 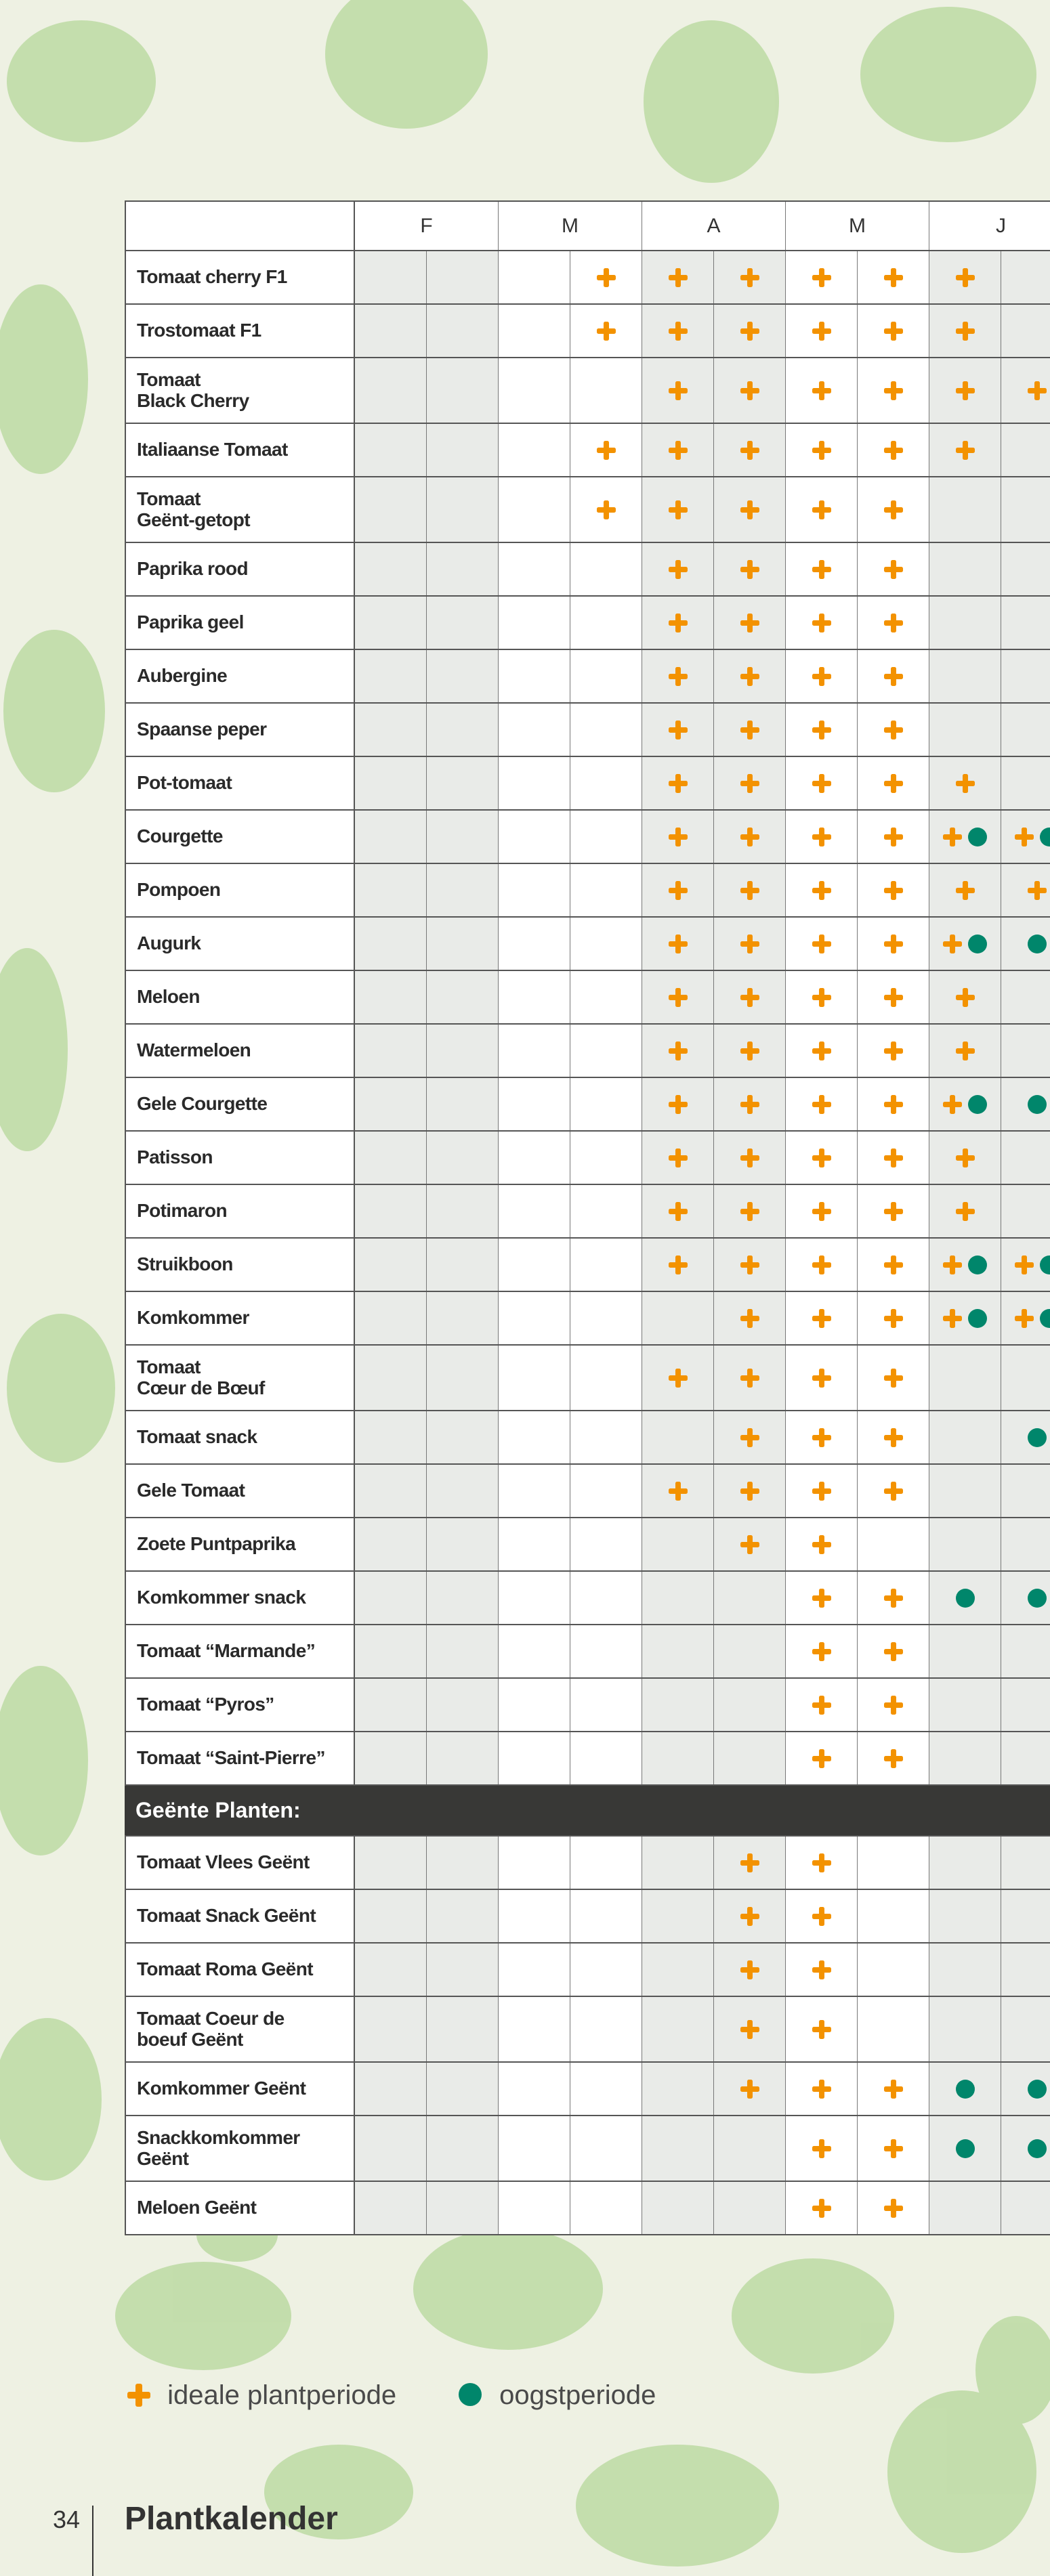 What do you see at coordinates (577, 2395) in the screenshot?
I see `legend-text: oogstperiode` at bounding box center [577, 2395].